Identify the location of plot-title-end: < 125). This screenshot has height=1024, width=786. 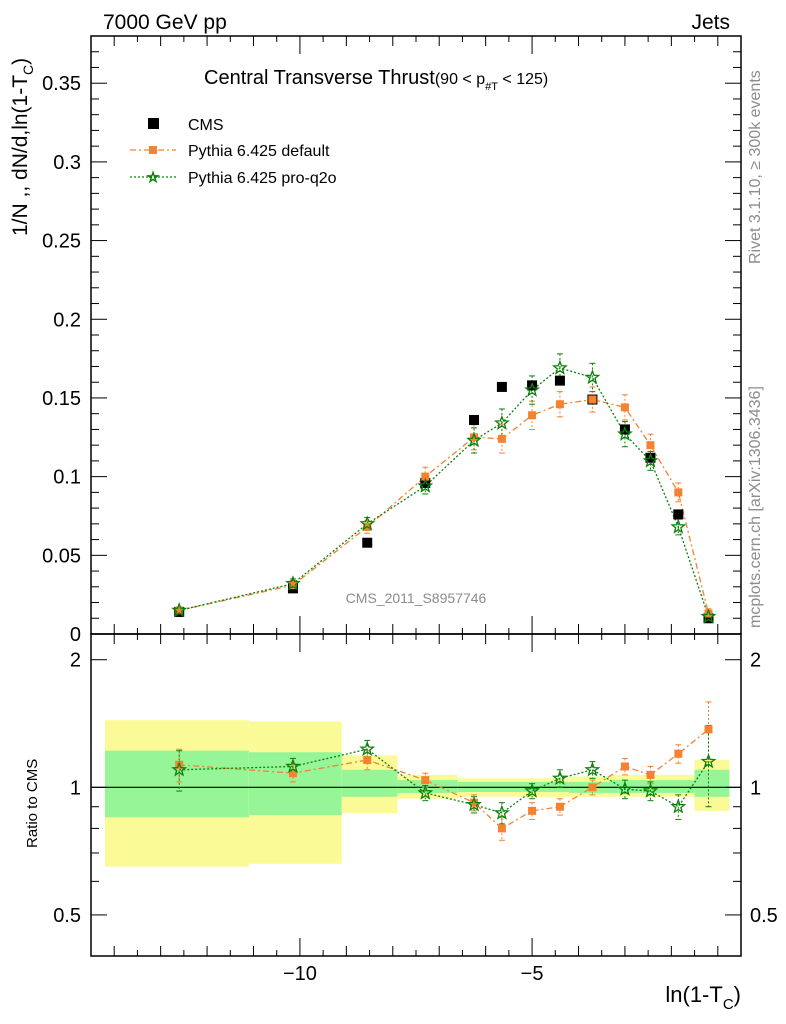
(523, 79).